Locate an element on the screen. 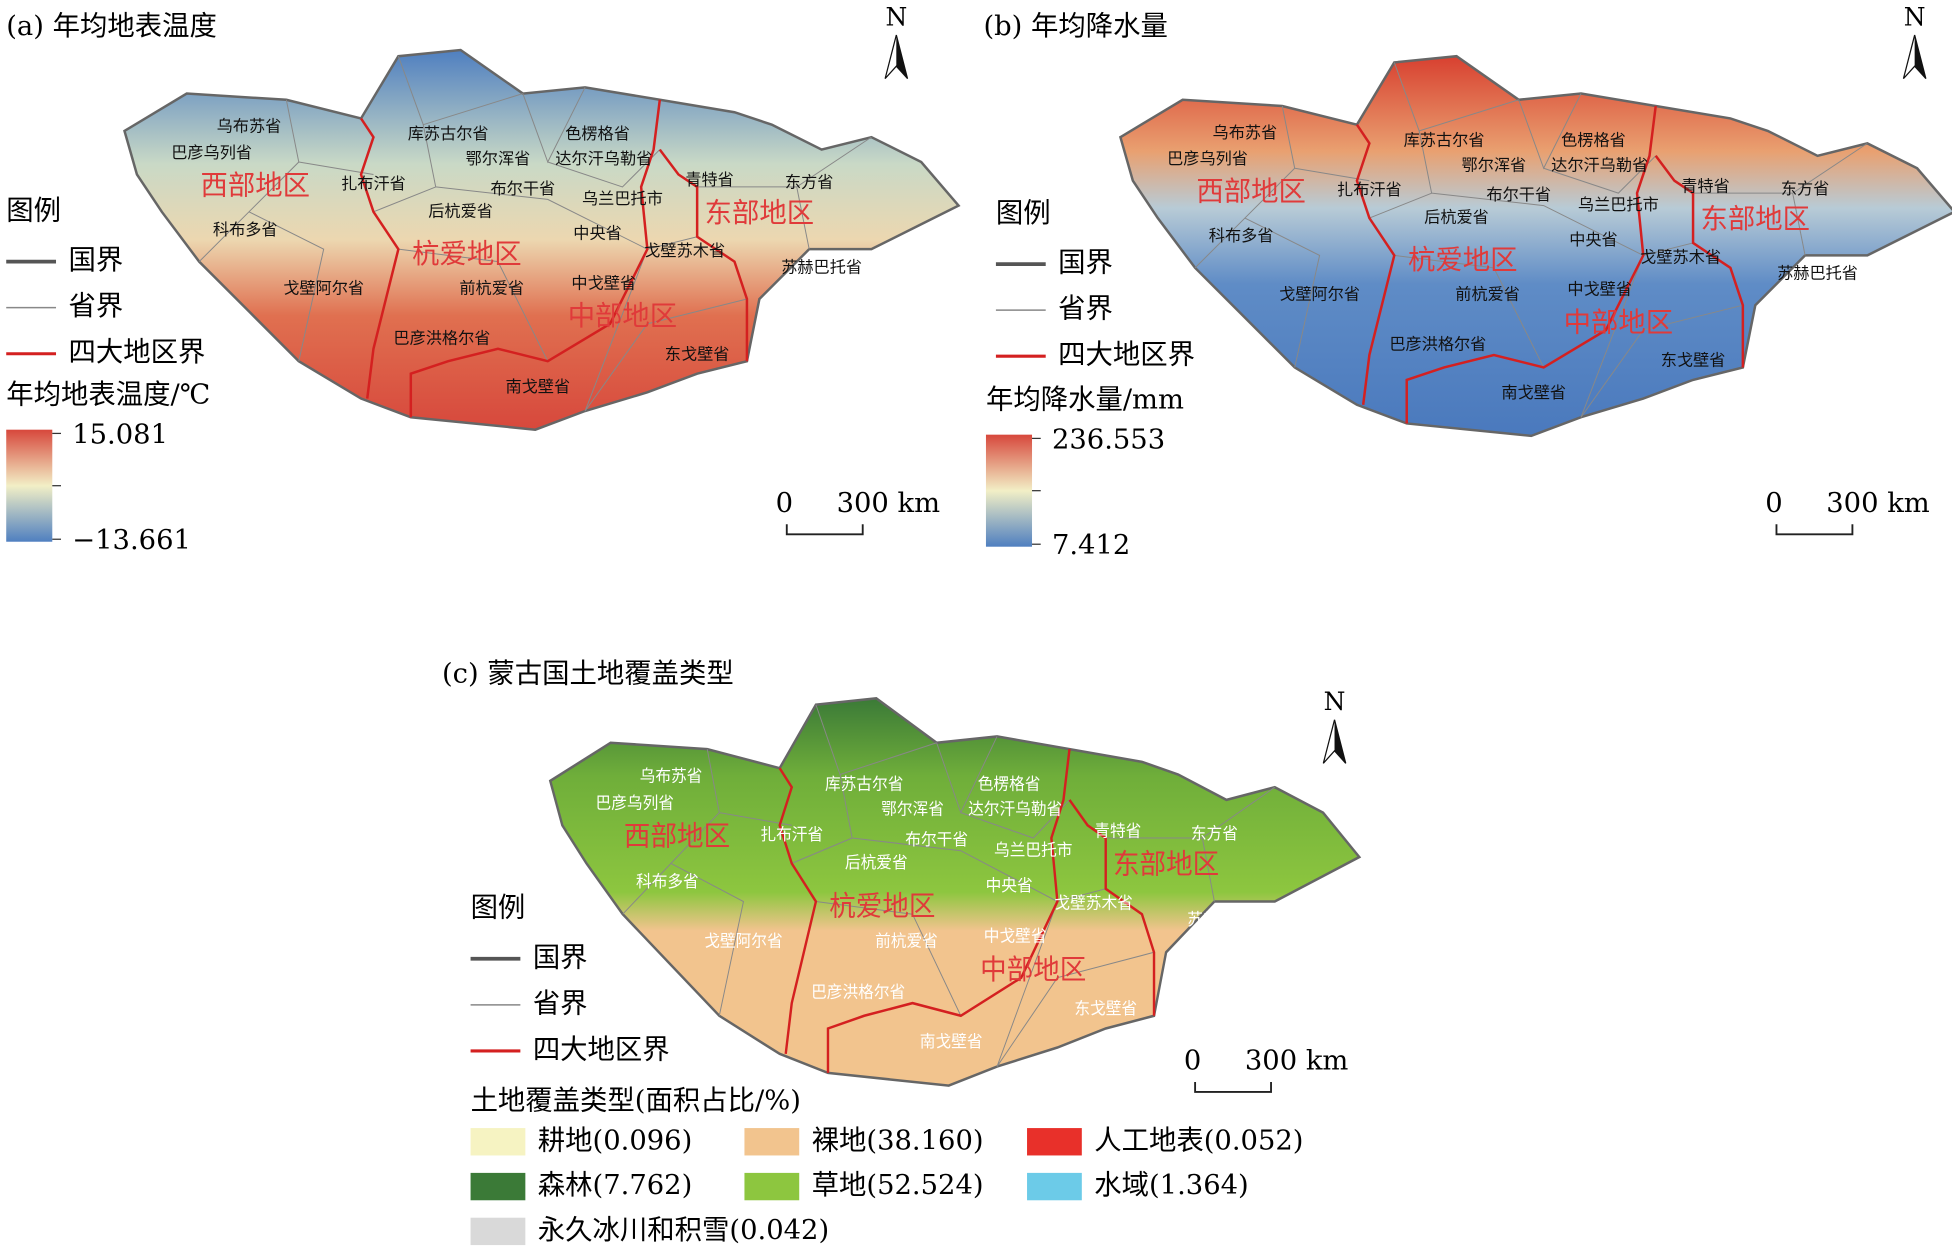 The height and width of the screenshot is (1254, 1952). map-title: (b) 年均降水量 is located at coordinates (1075, 26).